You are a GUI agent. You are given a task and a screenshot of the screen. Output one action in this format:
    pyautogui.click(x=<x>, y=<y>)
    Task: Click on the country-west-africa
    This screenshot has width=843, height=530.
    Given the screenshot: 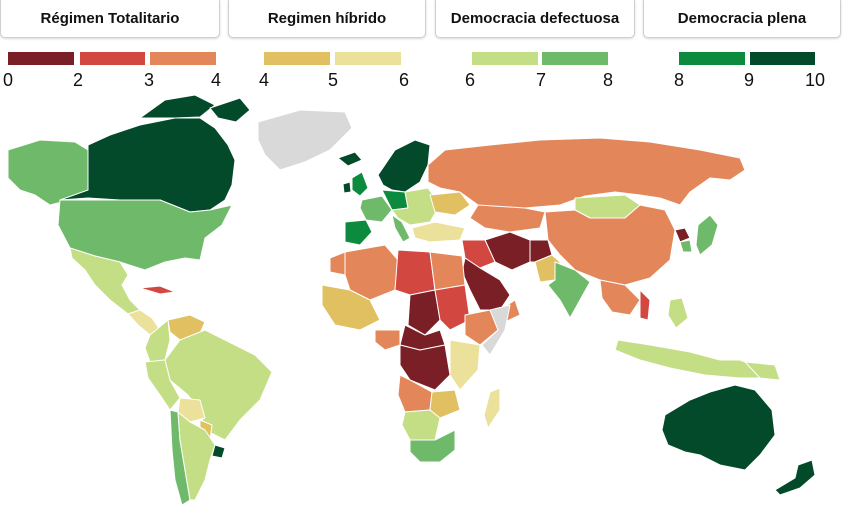 What is the action you would take?
    pyautogui.click(x=351, y=307)
    